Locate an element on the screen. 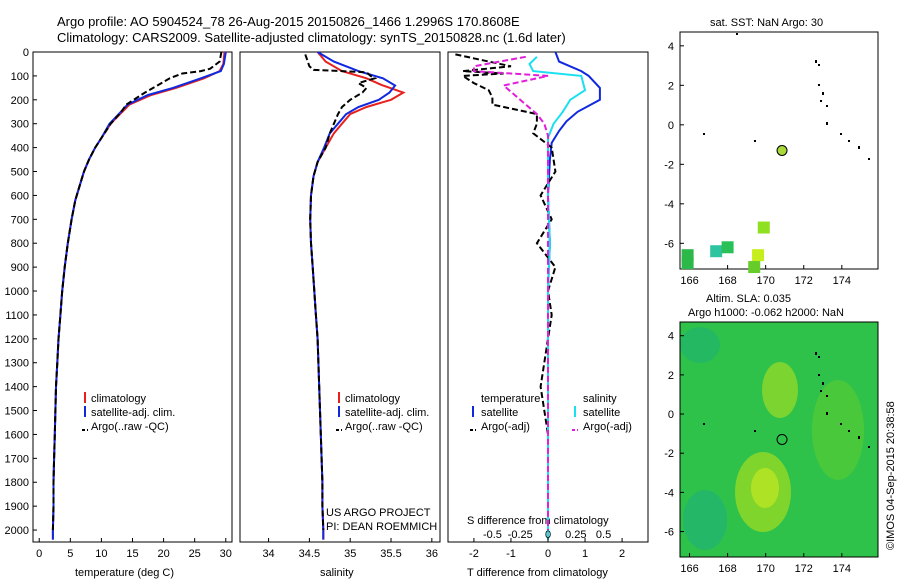 The image size is (900, 580). coastline-sla is located at coordinates (786, 400).